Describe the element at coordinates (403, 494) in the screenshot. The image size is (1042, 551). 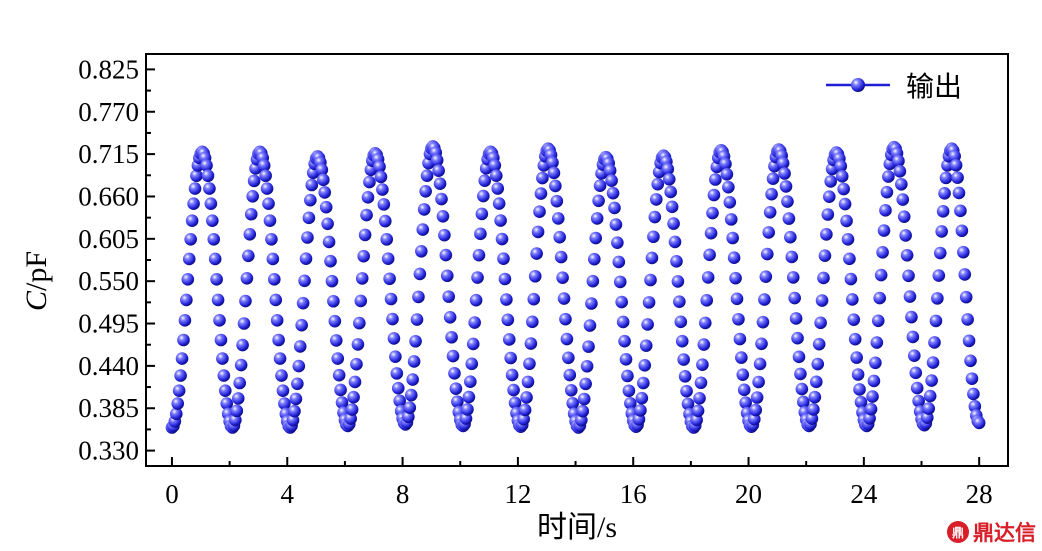
I see `x-tick-label: 8` at that location.